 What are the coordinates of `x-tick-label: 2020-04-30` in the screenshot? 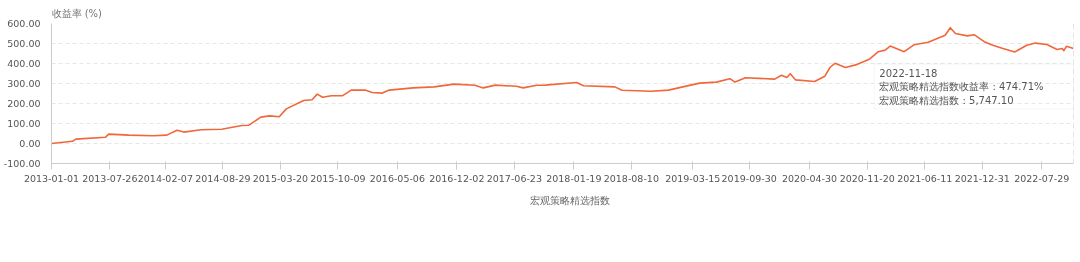 It's located at (809, 178).